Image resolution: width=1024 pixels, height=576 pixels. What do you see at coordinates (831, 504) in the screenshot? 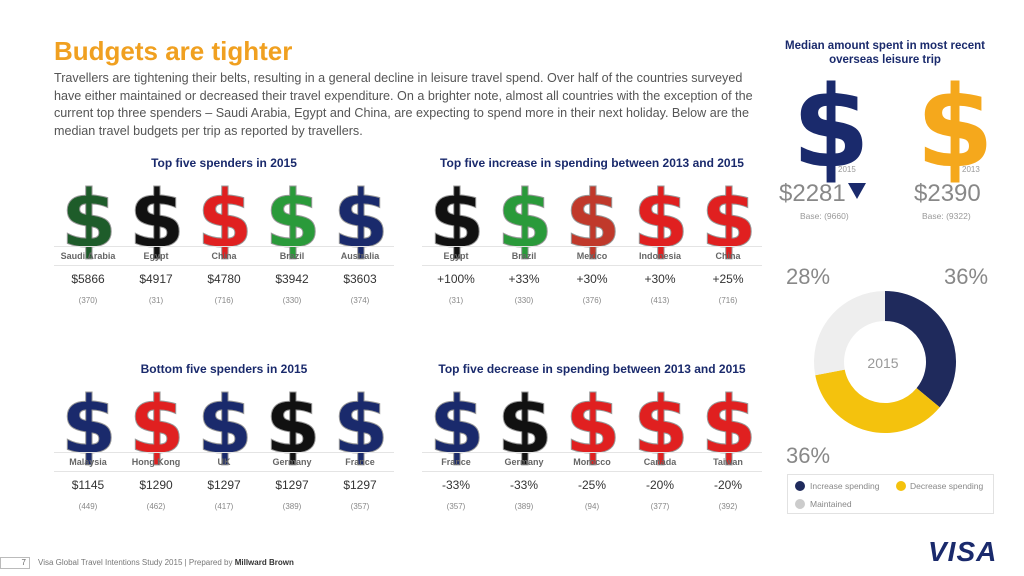
I see `legend-maintained-label: Maintained` at bounding box center [831, 504].